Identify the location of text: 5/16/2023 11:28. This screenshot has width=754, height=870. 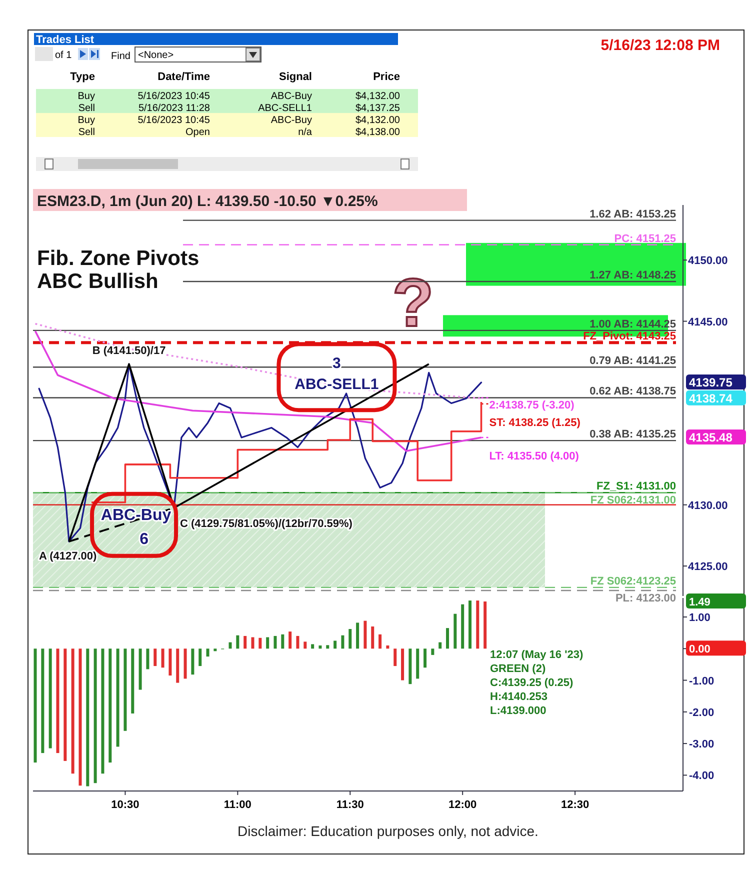
(174, 108).